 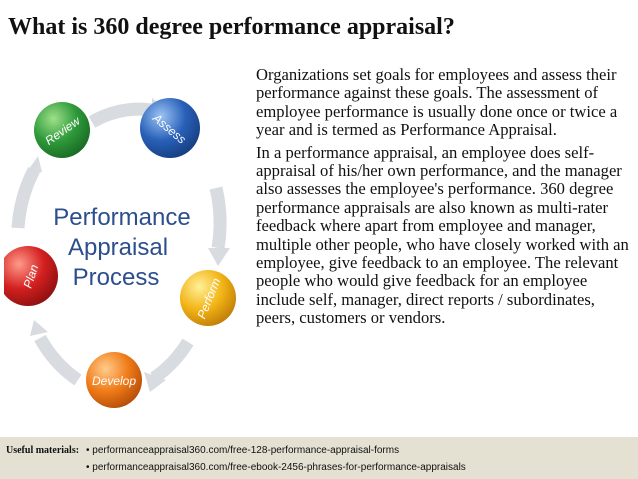 I want to click on stage-develop: Develop, so click(x=114, y=380).